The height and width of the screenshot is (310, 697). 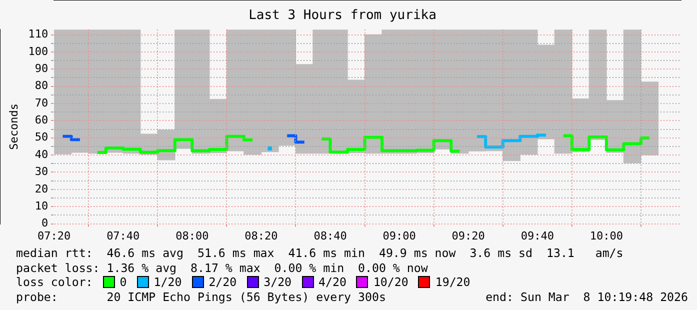 I want to click on y-tick-label: 40, so click(x=41, y=154).